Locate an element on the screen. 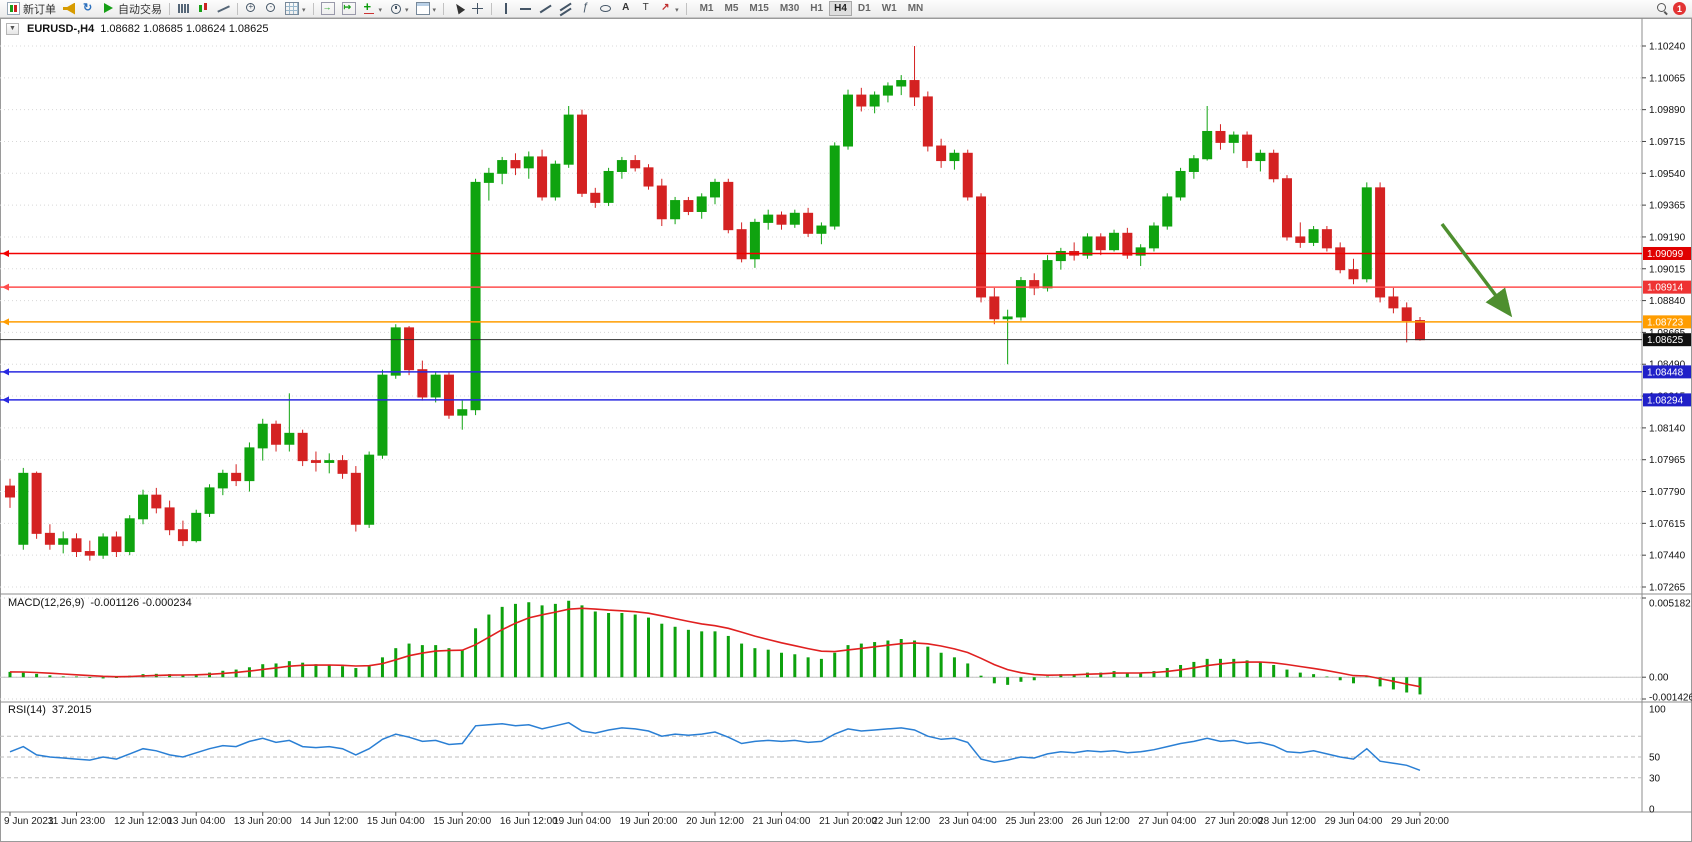 This screenshot has height=842, width=1692. svg-text: 1.07440 is located at coordinates (1667, 556).